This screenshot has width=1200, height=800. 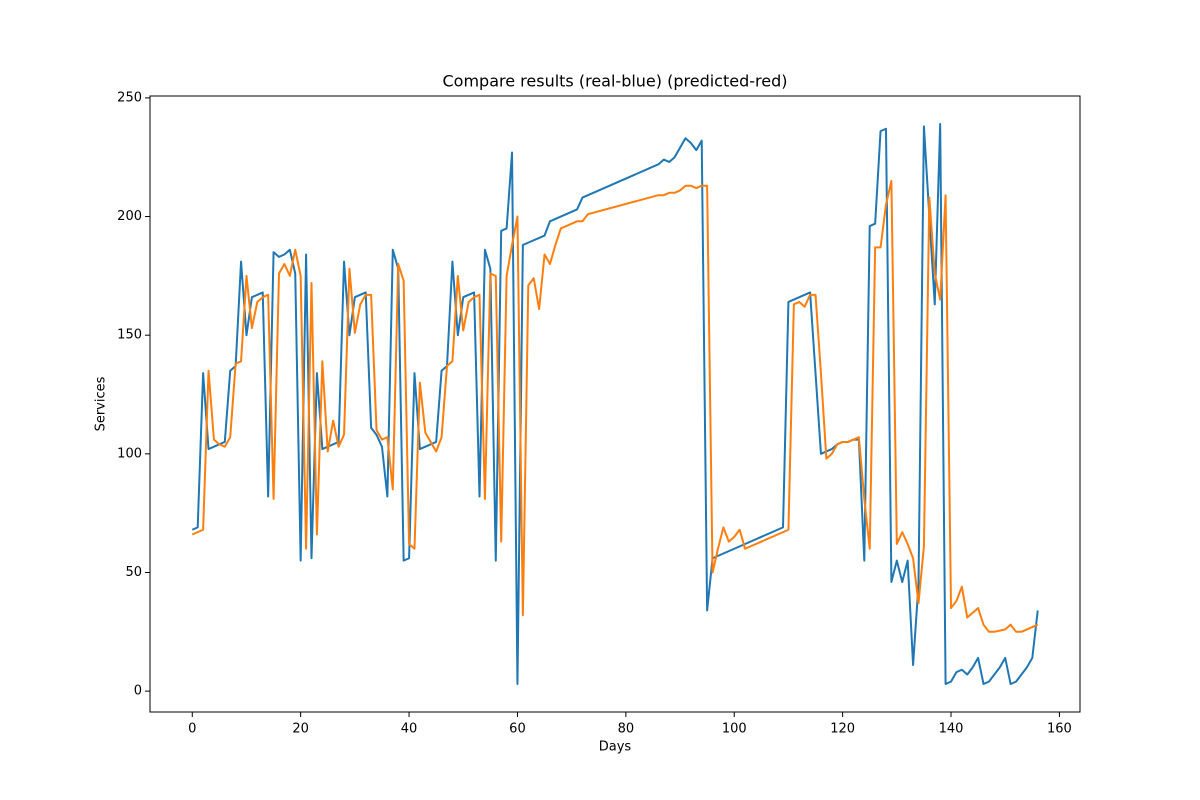 I want to click on x-tick-label: 60, so click(x=517, y=729).